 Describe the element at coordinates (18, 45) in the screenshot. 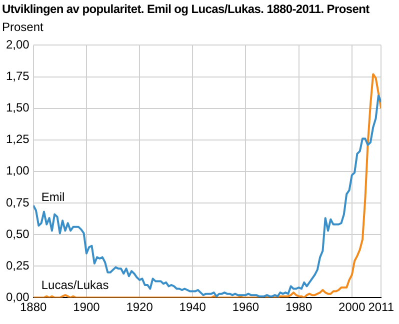

I see `y-tick-label: 2,00` at that location.